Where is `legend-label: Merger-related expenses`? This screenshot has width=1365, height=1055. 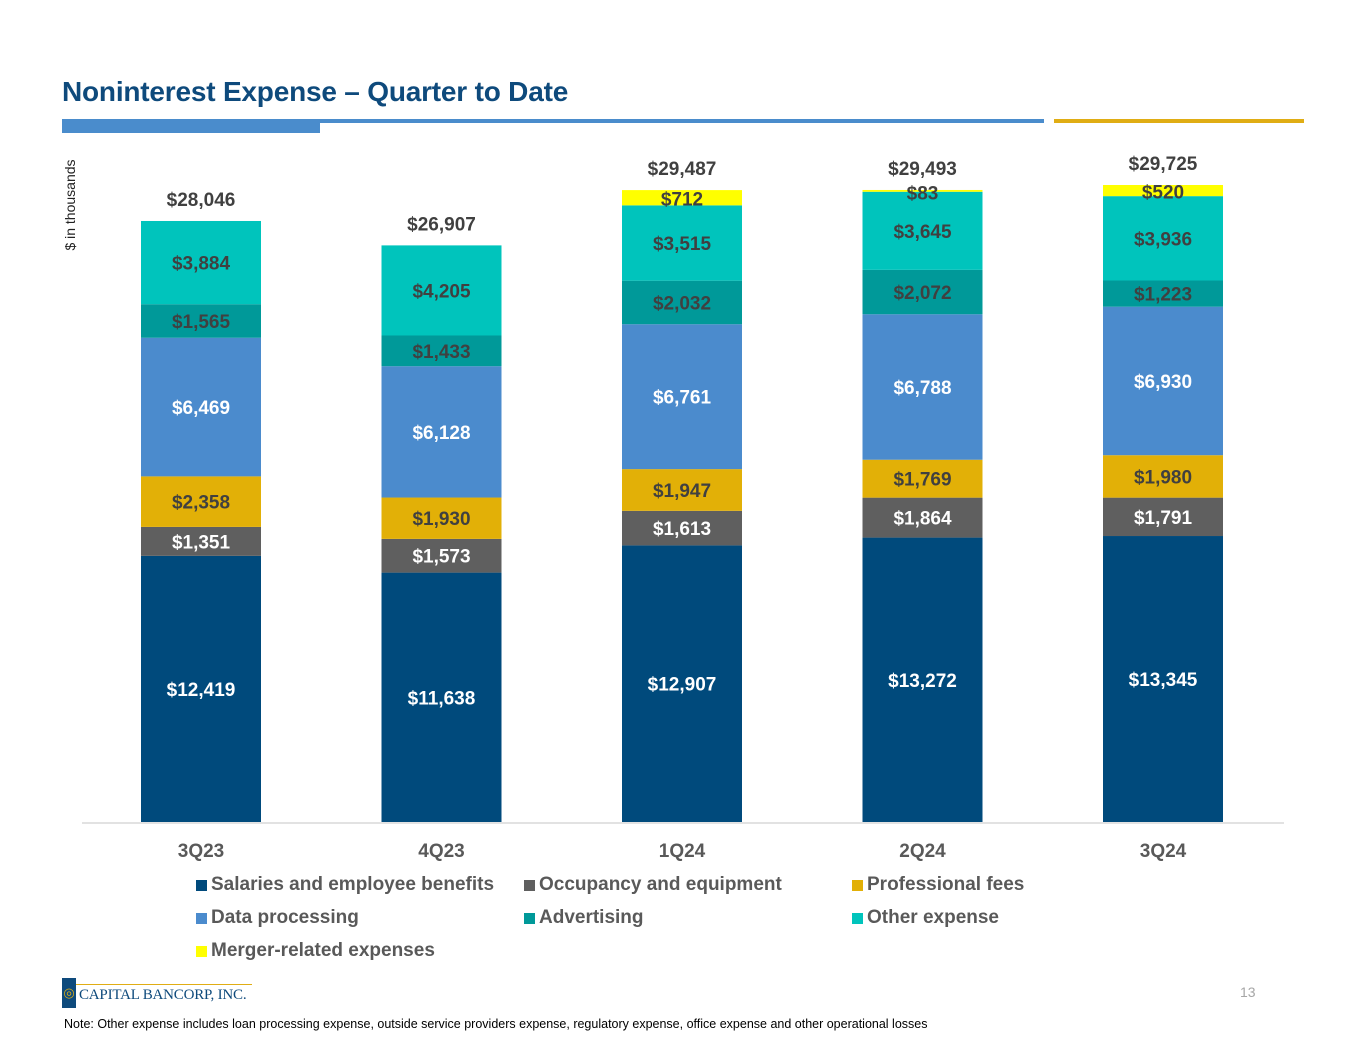 legend-label: Merger-related expenses is located at coordinates (323, 950).